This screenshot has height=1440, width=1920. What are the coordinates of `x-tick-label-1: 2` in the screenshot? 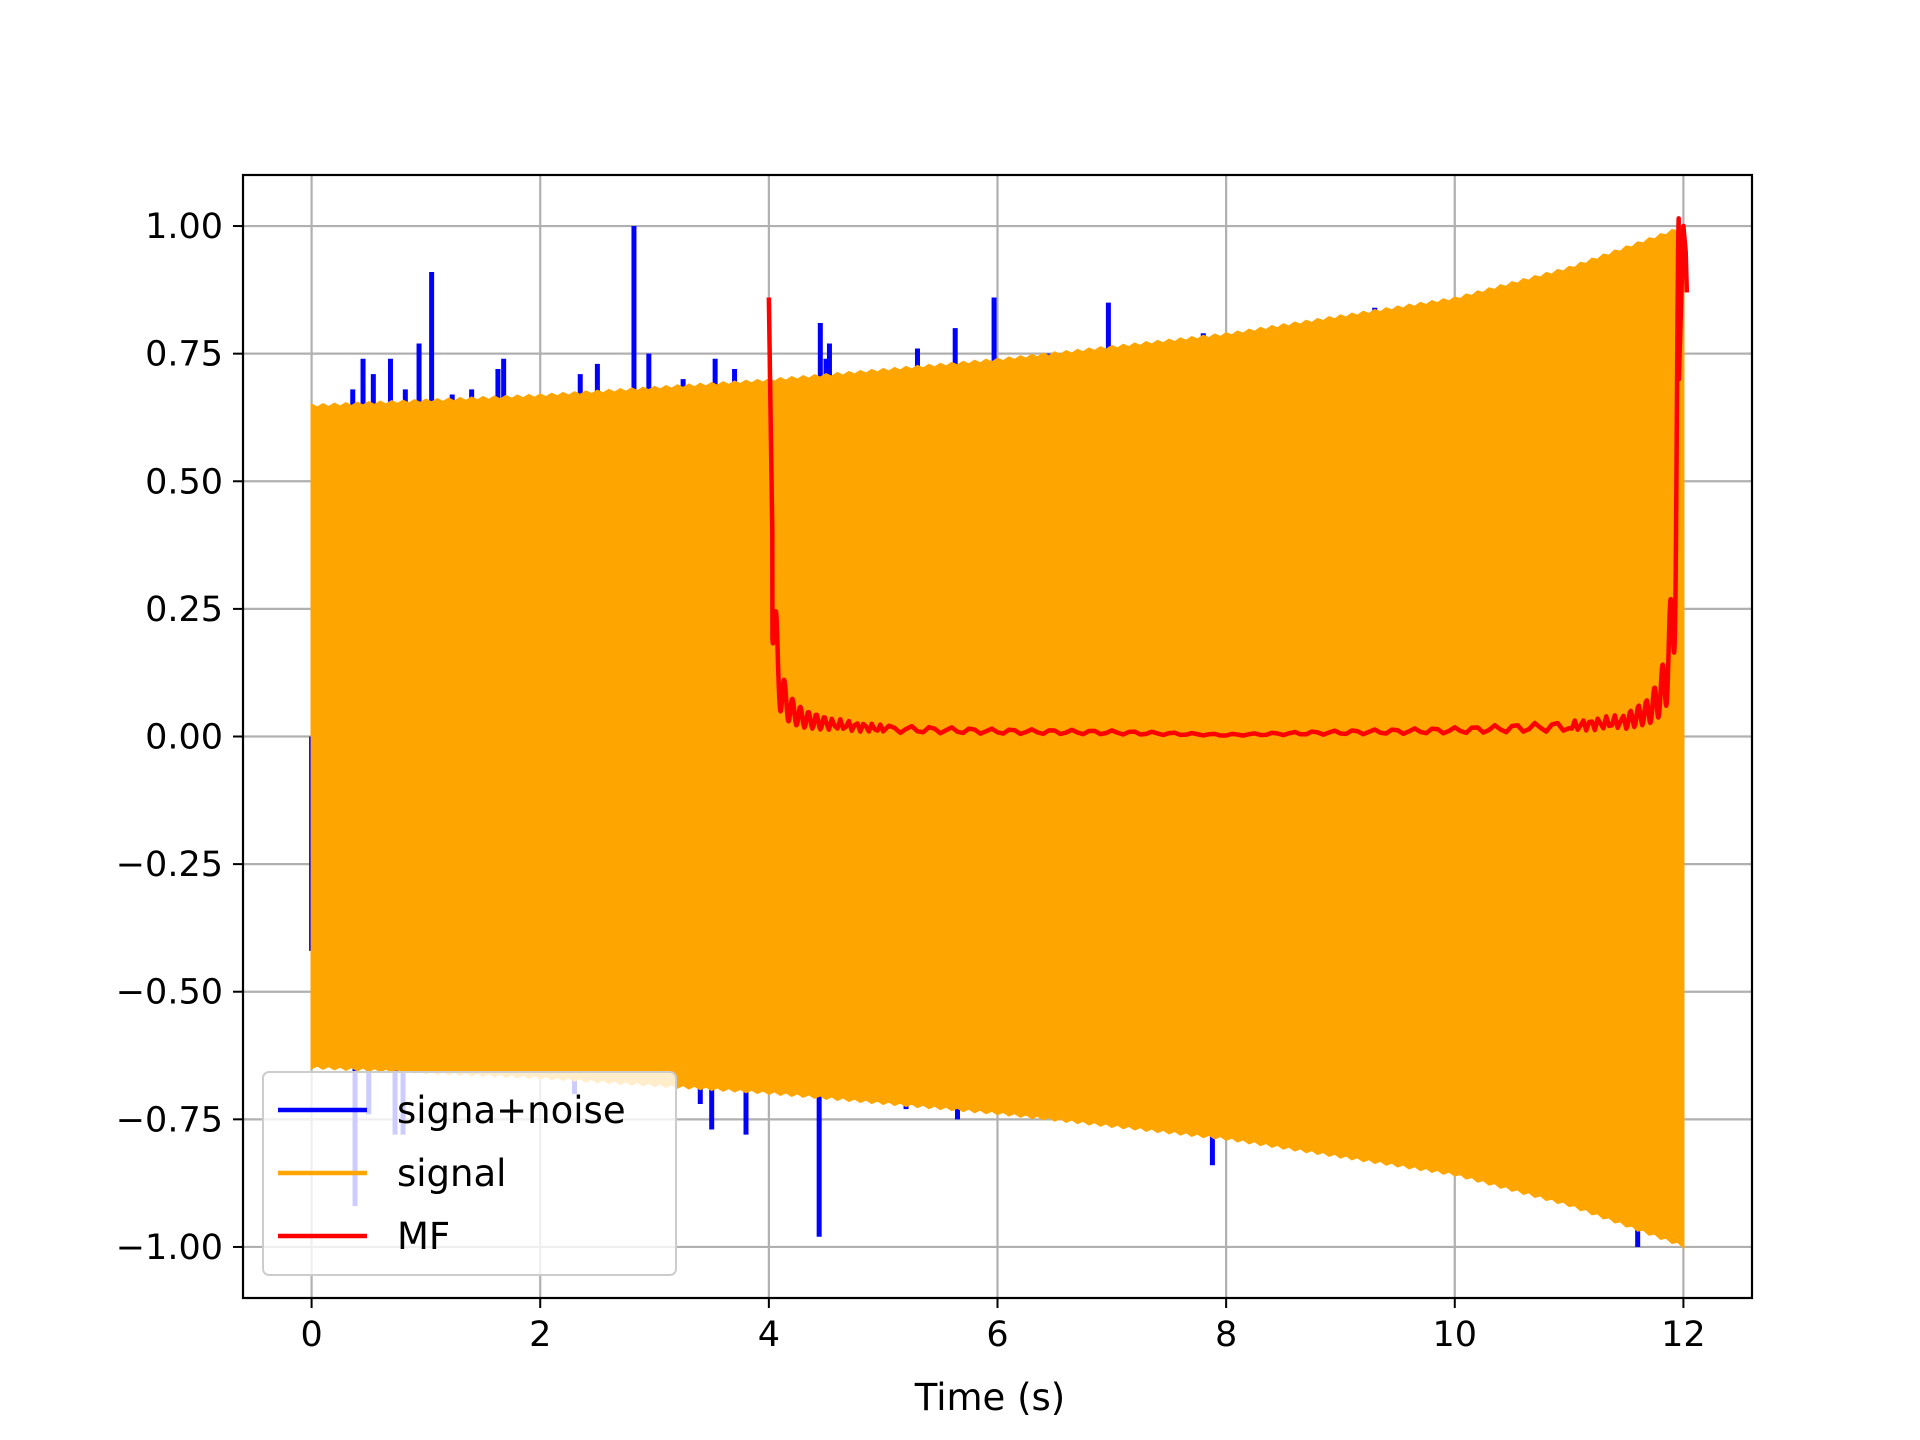 It's located at (540, 1335).